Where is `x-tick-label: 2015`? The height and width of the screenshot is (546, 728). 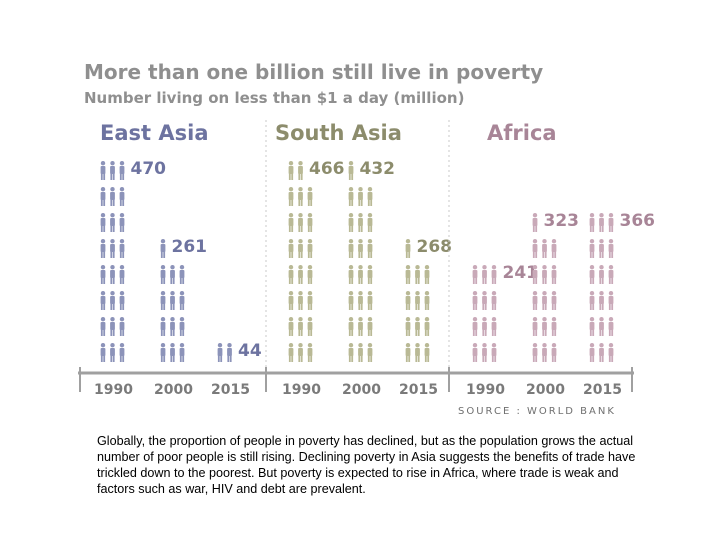 x-tick-label: 2015 is located at coordinates (602, 390).